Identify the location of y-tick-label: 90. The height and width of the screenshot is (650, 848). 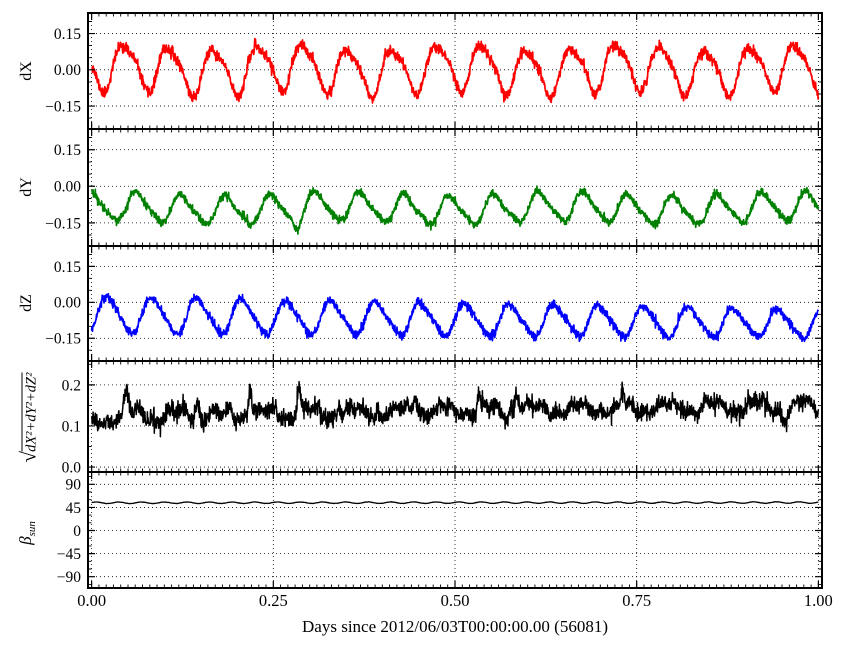
(74, 485).